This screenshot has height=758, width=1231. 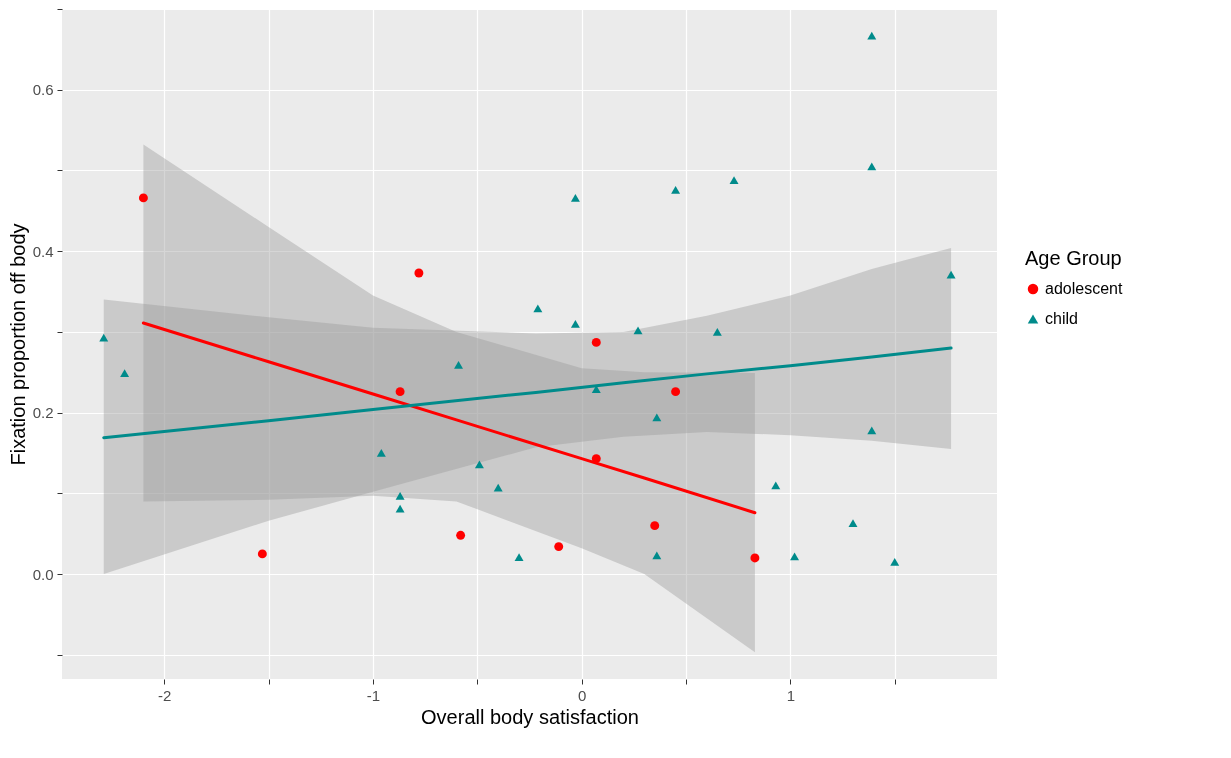 I want to click on x-tick-label: -1, so click(x=373, y=695).